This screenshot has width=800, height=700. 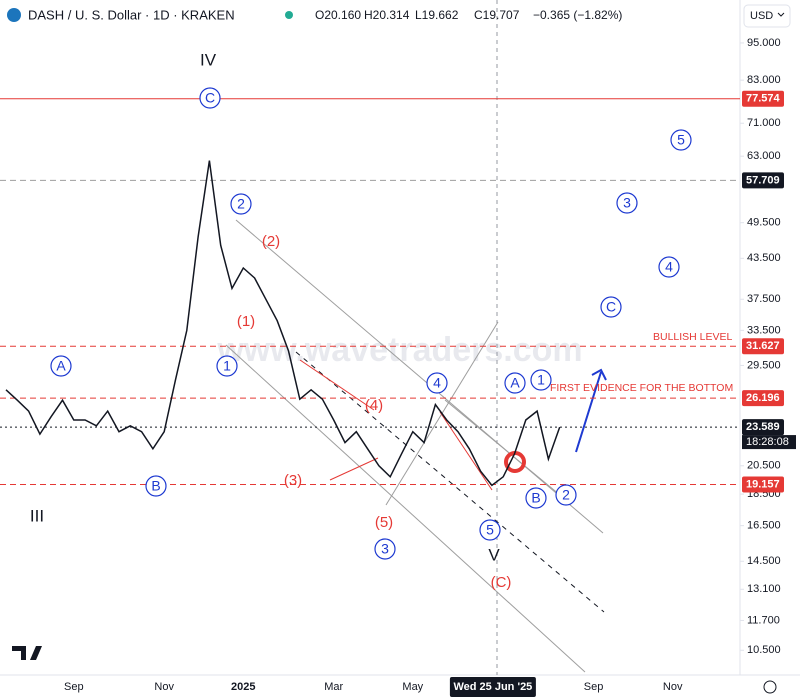 I want to click on y-tick-label: 83.000, so click(x=764, y=80).